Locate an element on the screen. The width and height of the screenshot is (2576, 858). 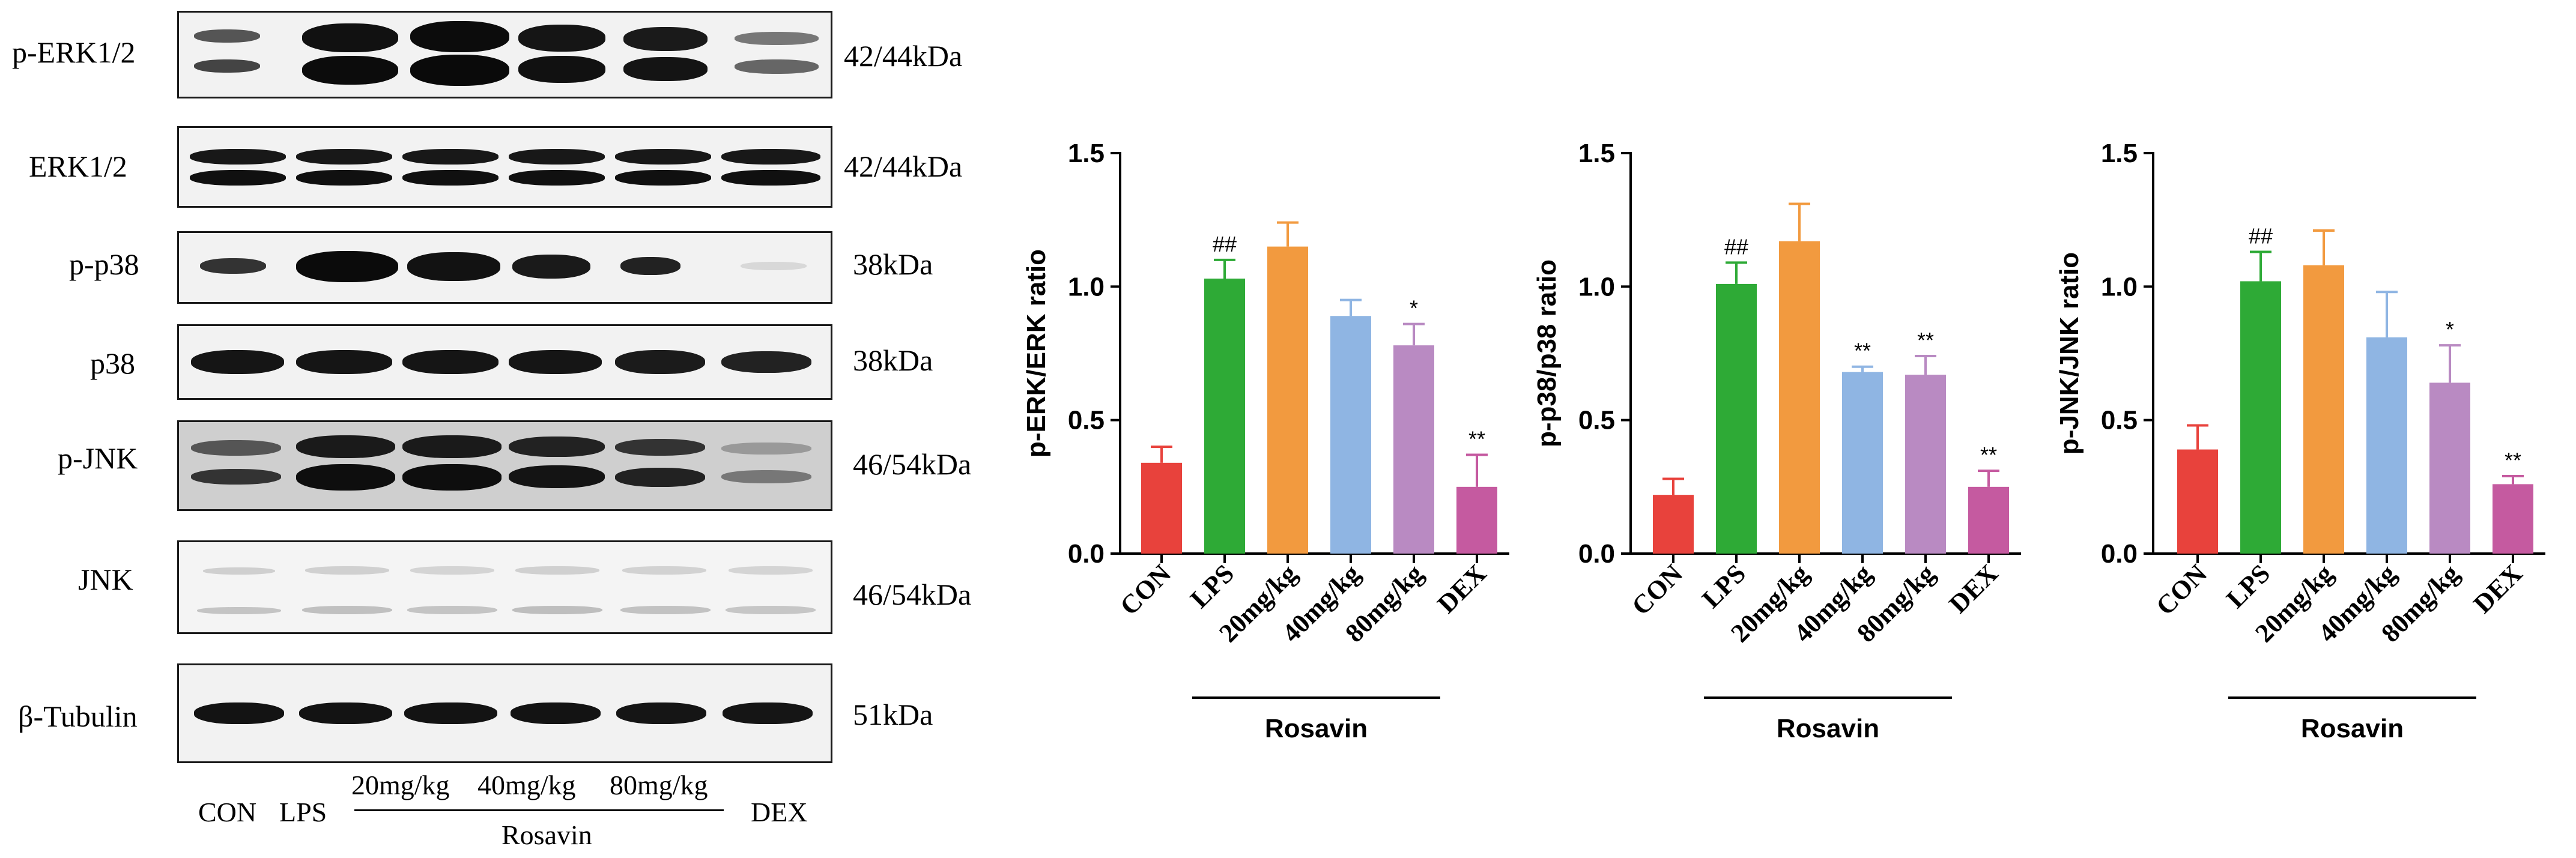
y-axis-label: p-JNK/JNK ratio is located at coordinates (2069, 353).